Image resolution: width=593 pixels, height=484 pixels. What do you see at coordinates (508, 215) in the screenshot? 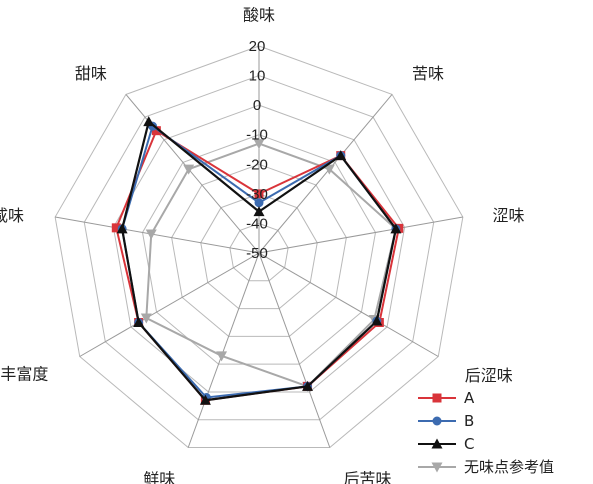
I see `axis-label-2: 涩味` at bounding box center [508, 215].